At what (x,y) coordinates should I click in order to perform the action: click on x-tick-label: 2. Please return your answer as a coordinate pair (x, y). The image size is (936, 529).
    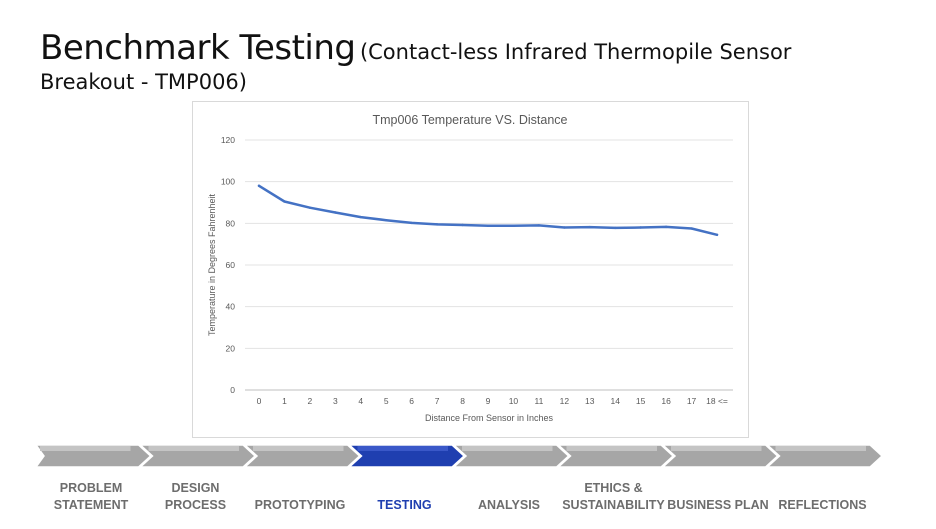
    Looking at the image, I should click on (310, 401).